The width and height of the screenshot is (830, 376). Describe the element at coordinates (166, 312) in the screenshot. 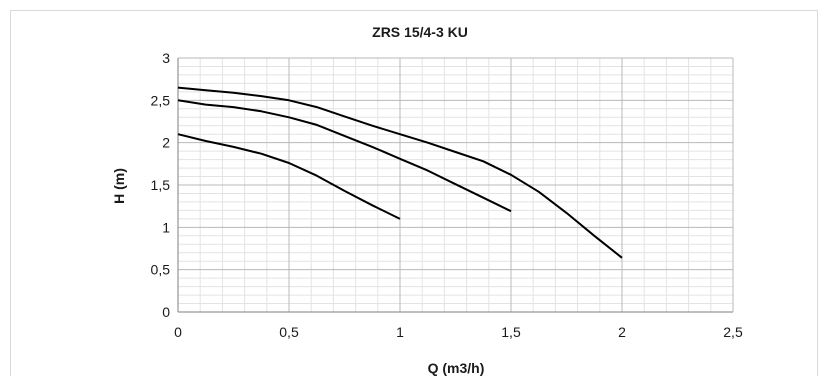

I see `y-tick-label: 0` at that location.